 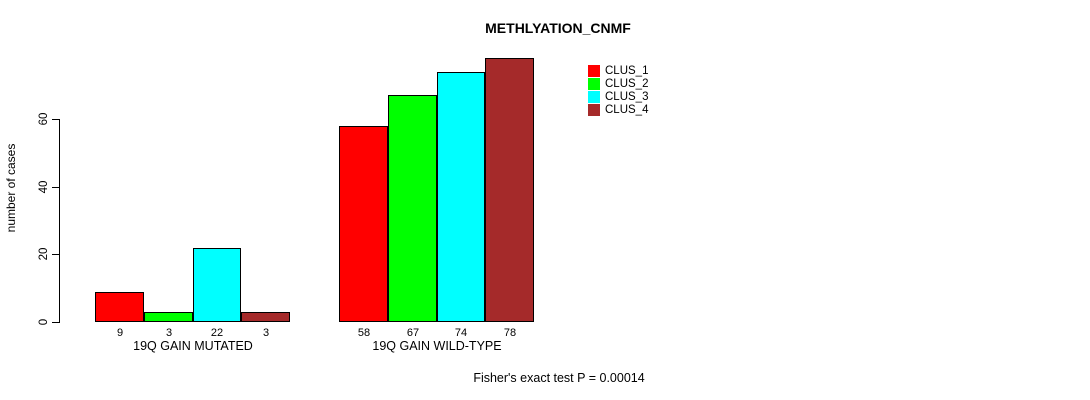 What do you see at coordinates (559, 378) in the screenshot?
I see `footer-stat: Fisher's exact test P = 0.00014` at bounding box center [559, 378].